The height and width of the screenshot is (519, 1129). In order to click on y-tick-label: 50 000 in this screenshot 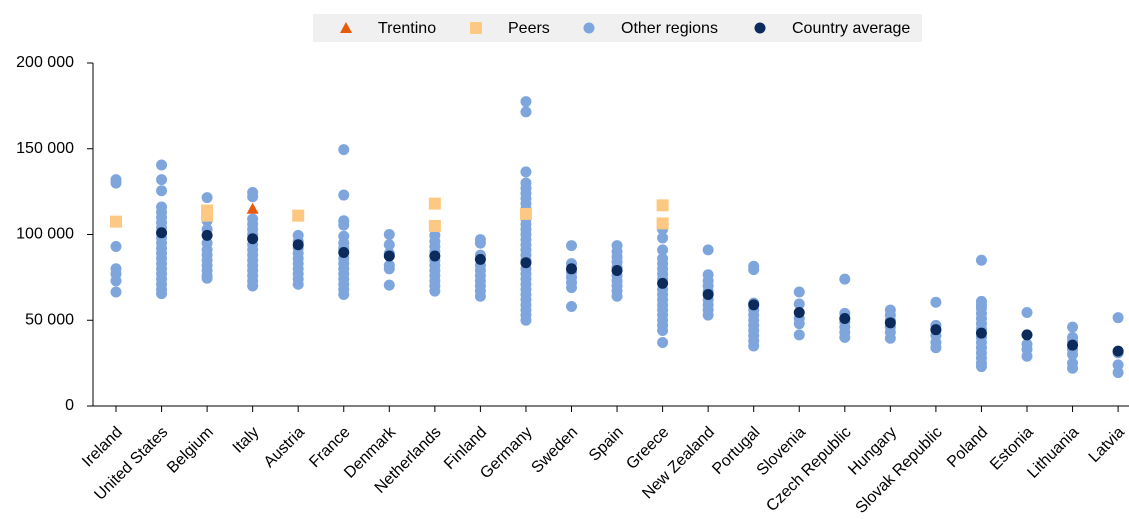, I will do `click(49, 319)`.